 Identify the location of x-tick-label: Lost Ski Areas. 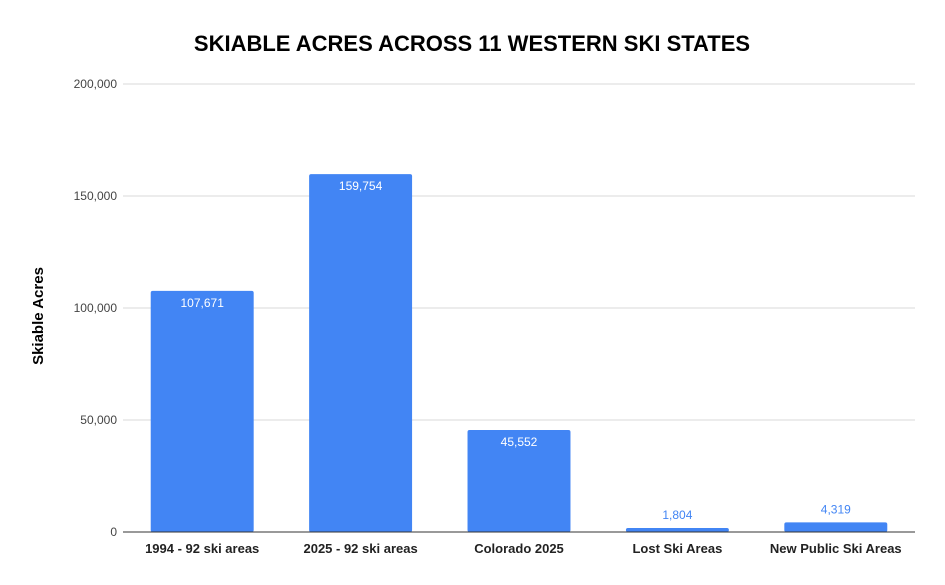
(677, 548).